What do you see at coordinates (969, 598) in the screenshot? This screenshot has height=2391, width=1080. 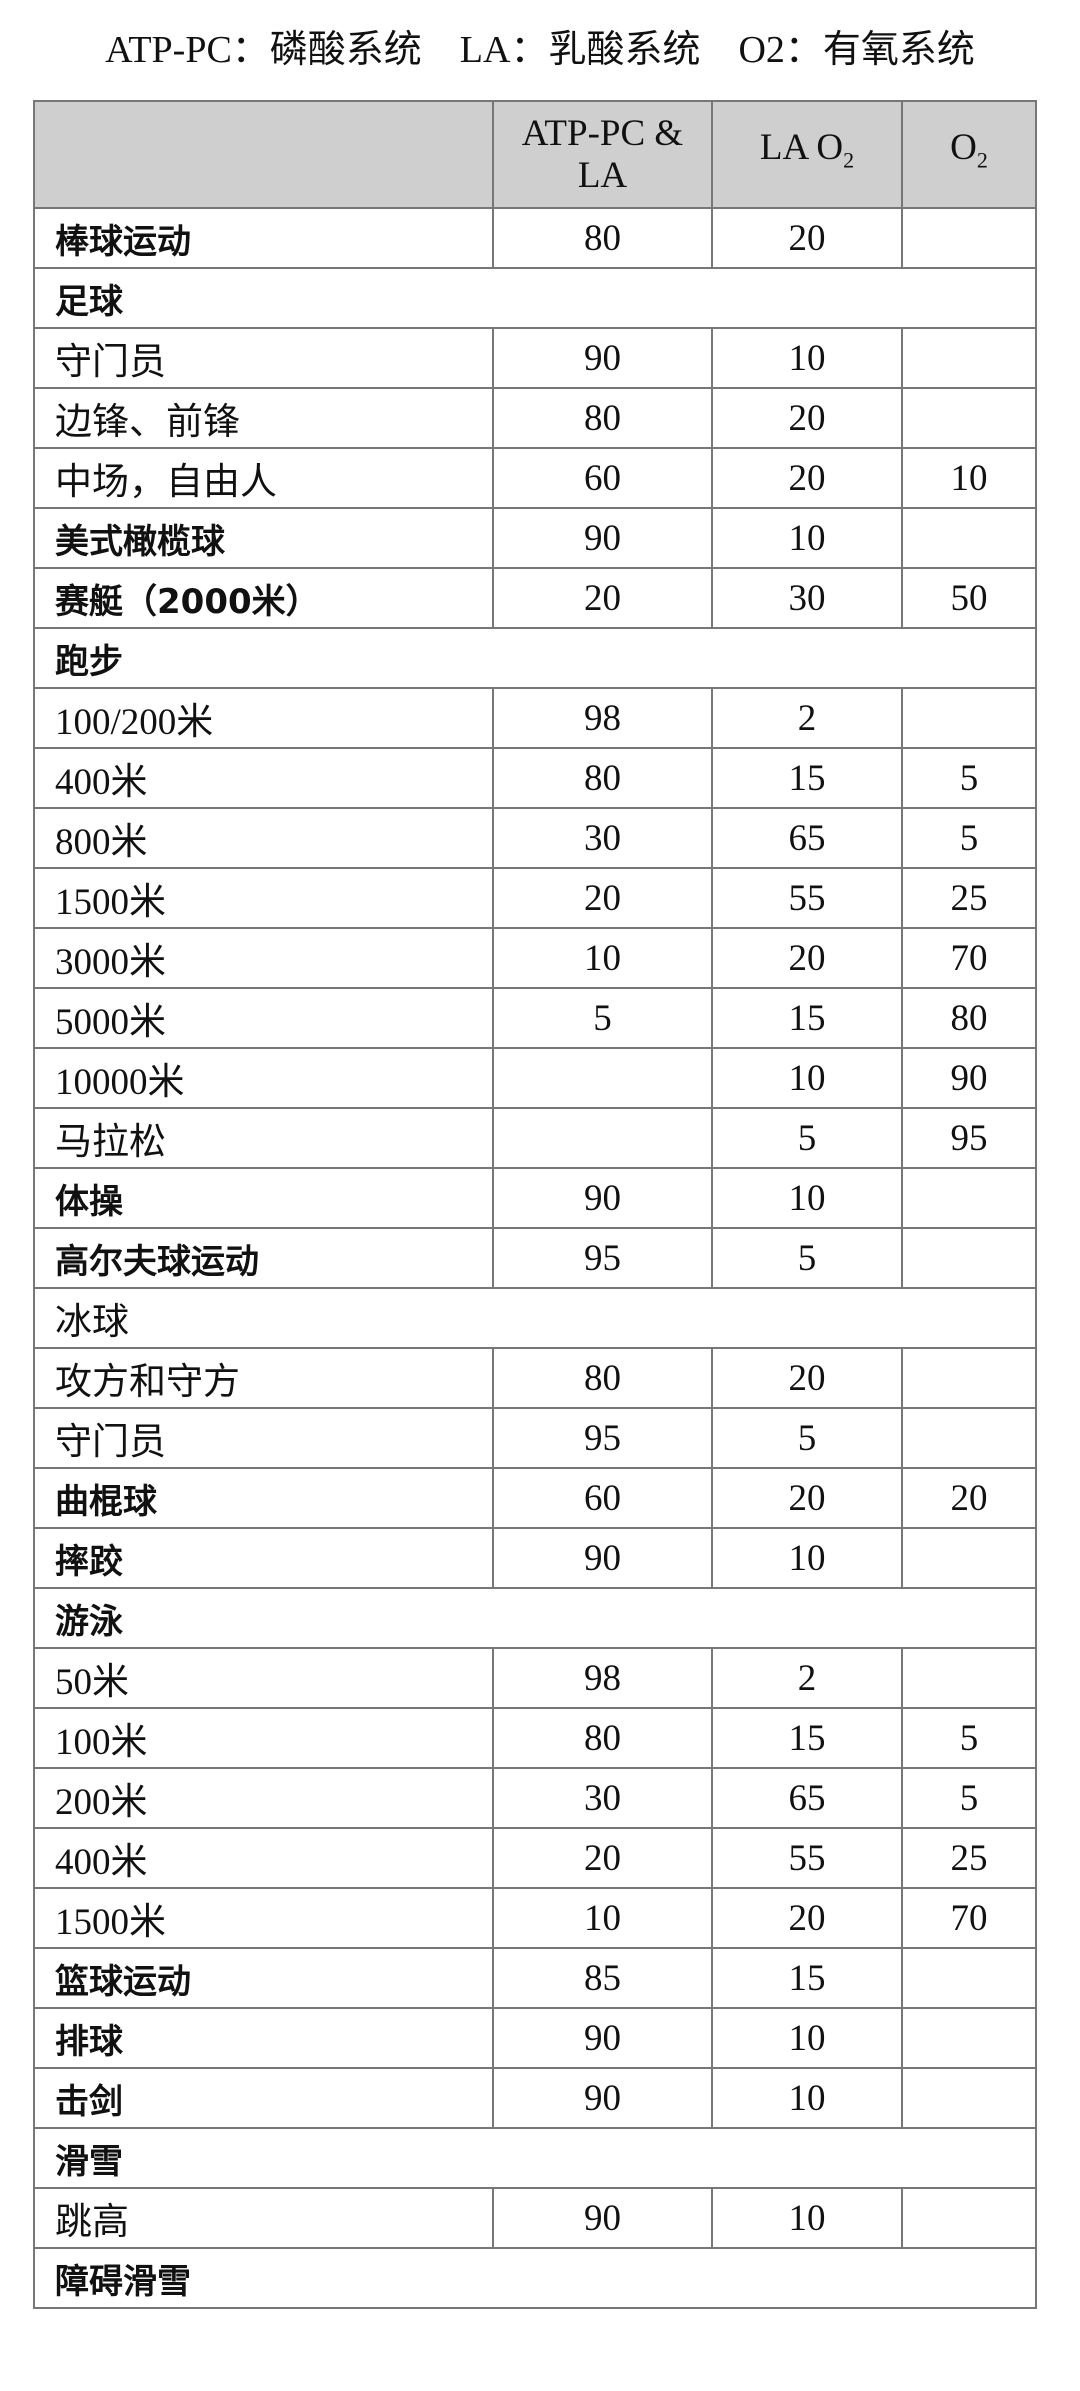 I see `o2-value: 50` at bounding box center [969, 598].